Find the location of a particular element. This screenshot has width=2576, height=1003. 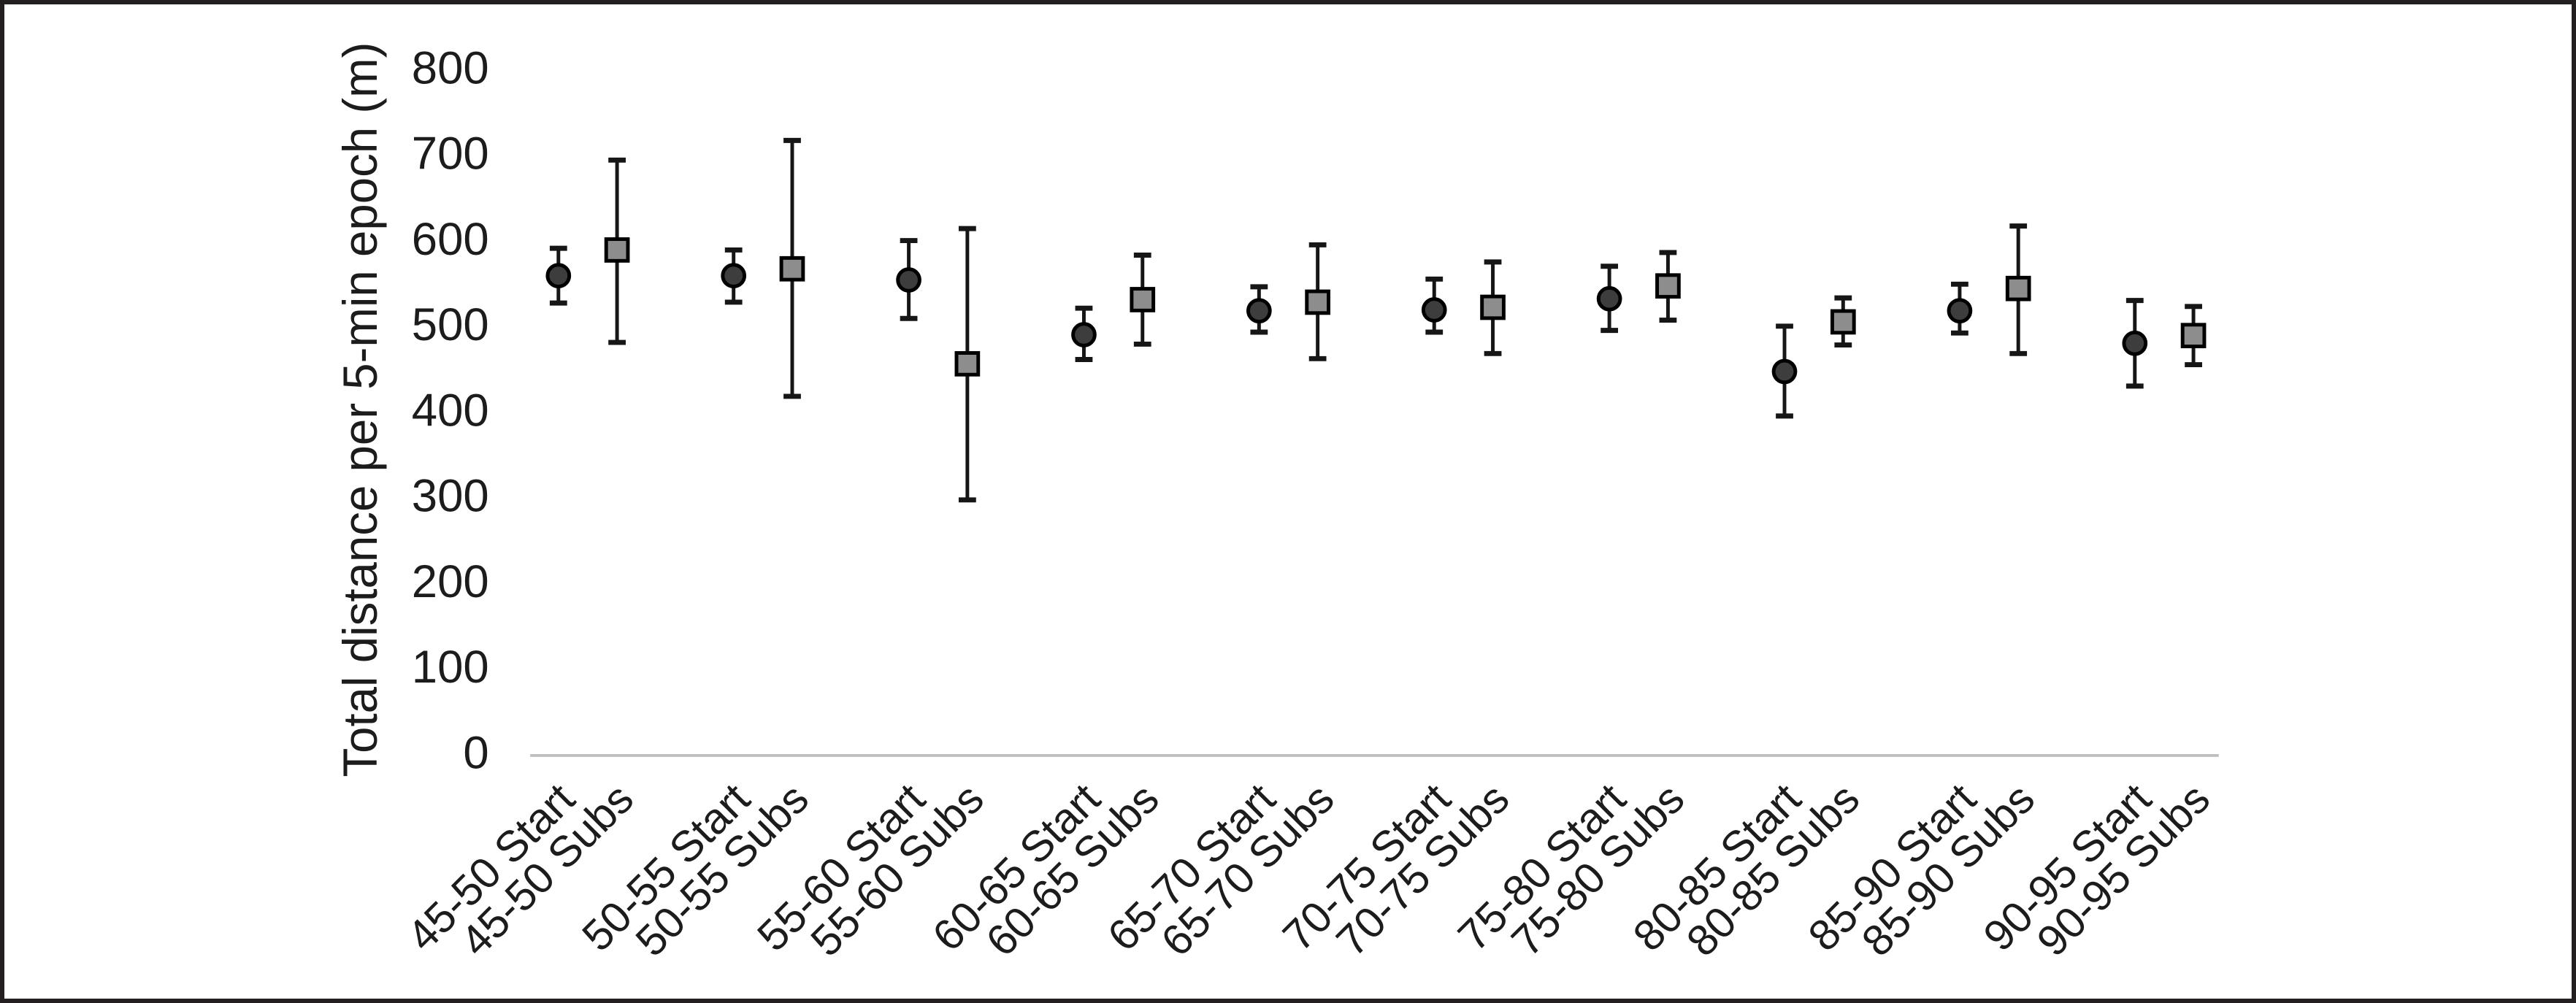

y-tick-label: 100 is located at coordinates (450, 668).